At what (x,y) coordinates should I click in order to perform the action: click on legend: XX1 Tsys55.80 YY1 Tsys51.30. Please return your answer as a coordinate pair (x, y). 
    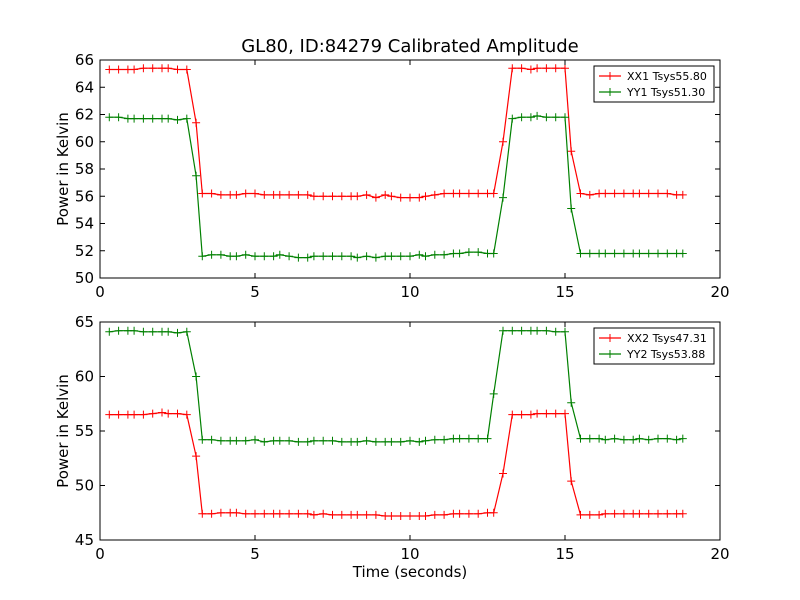
    Looking at the image, I should click on (654, 84).